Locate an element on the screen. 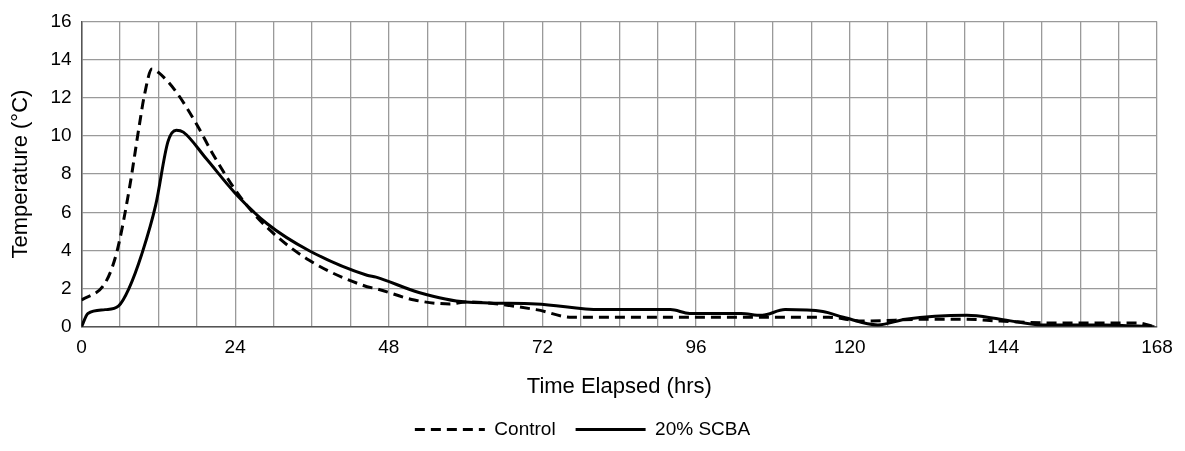 The width and height of the screenshot is (1185, 451). x-tick-label: 48 is located at coordinates (389, 347).